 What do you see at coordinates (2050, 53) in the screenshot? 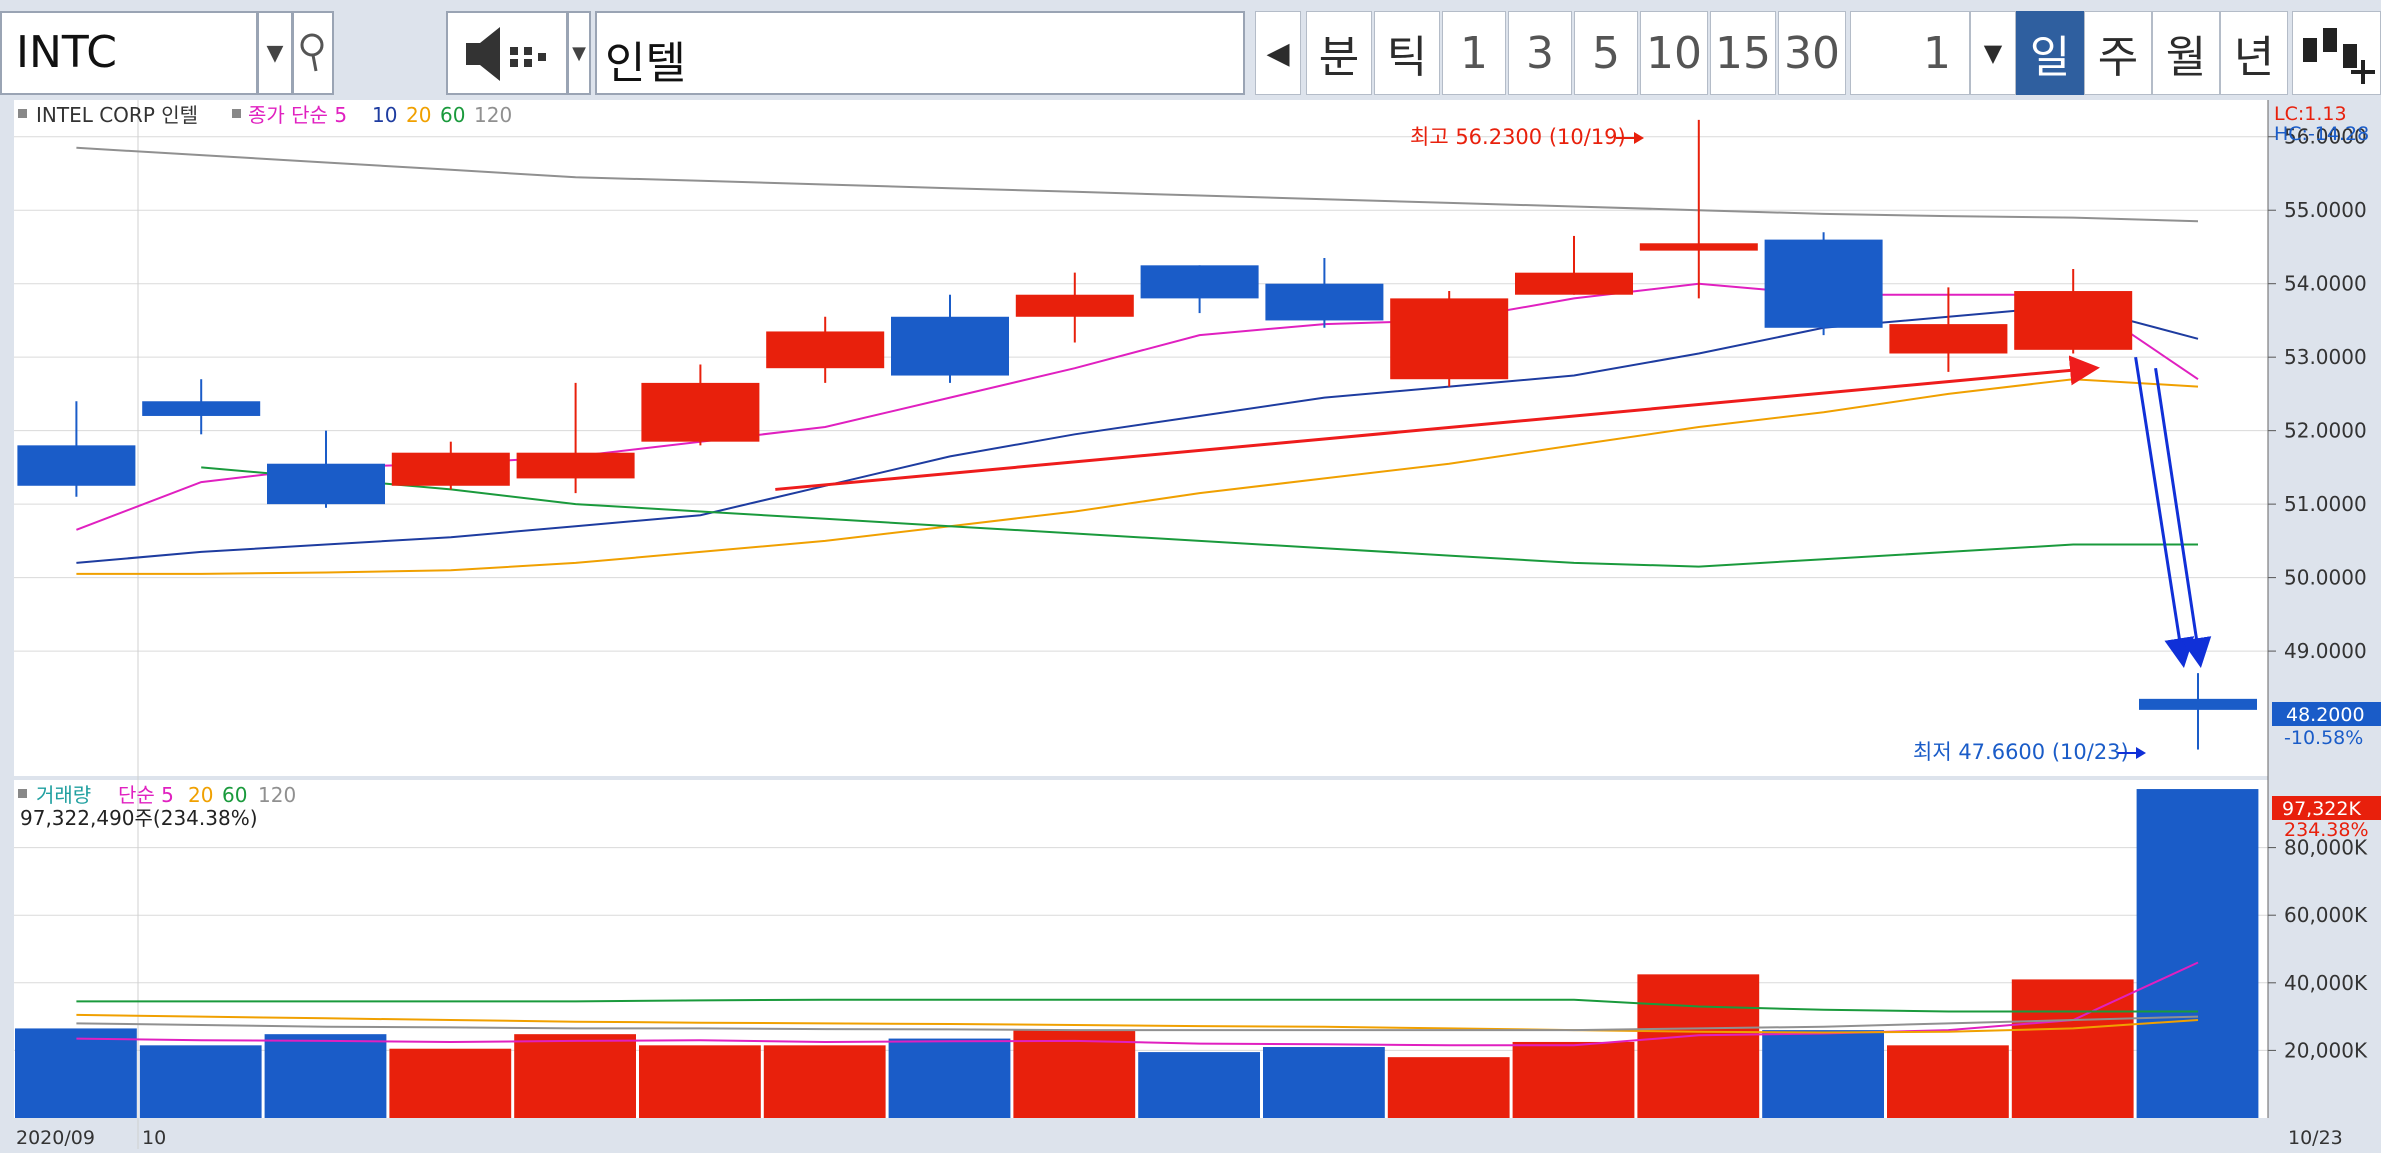
I see `interval-button-1: 일` at bounding box center [2050, 53].